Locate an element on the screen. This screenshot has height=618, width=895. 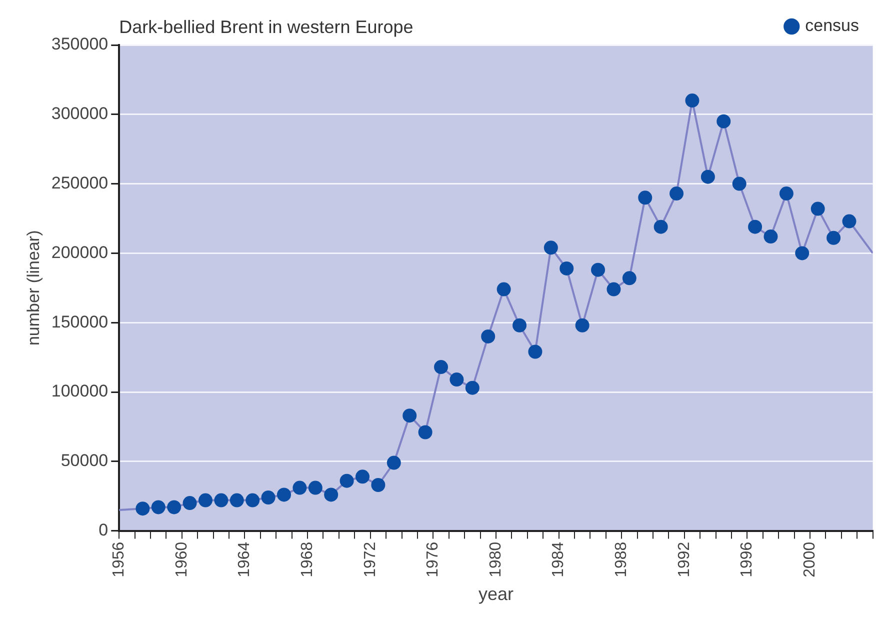
x-tick-label: 1984 is located at coordinates (559, 560).